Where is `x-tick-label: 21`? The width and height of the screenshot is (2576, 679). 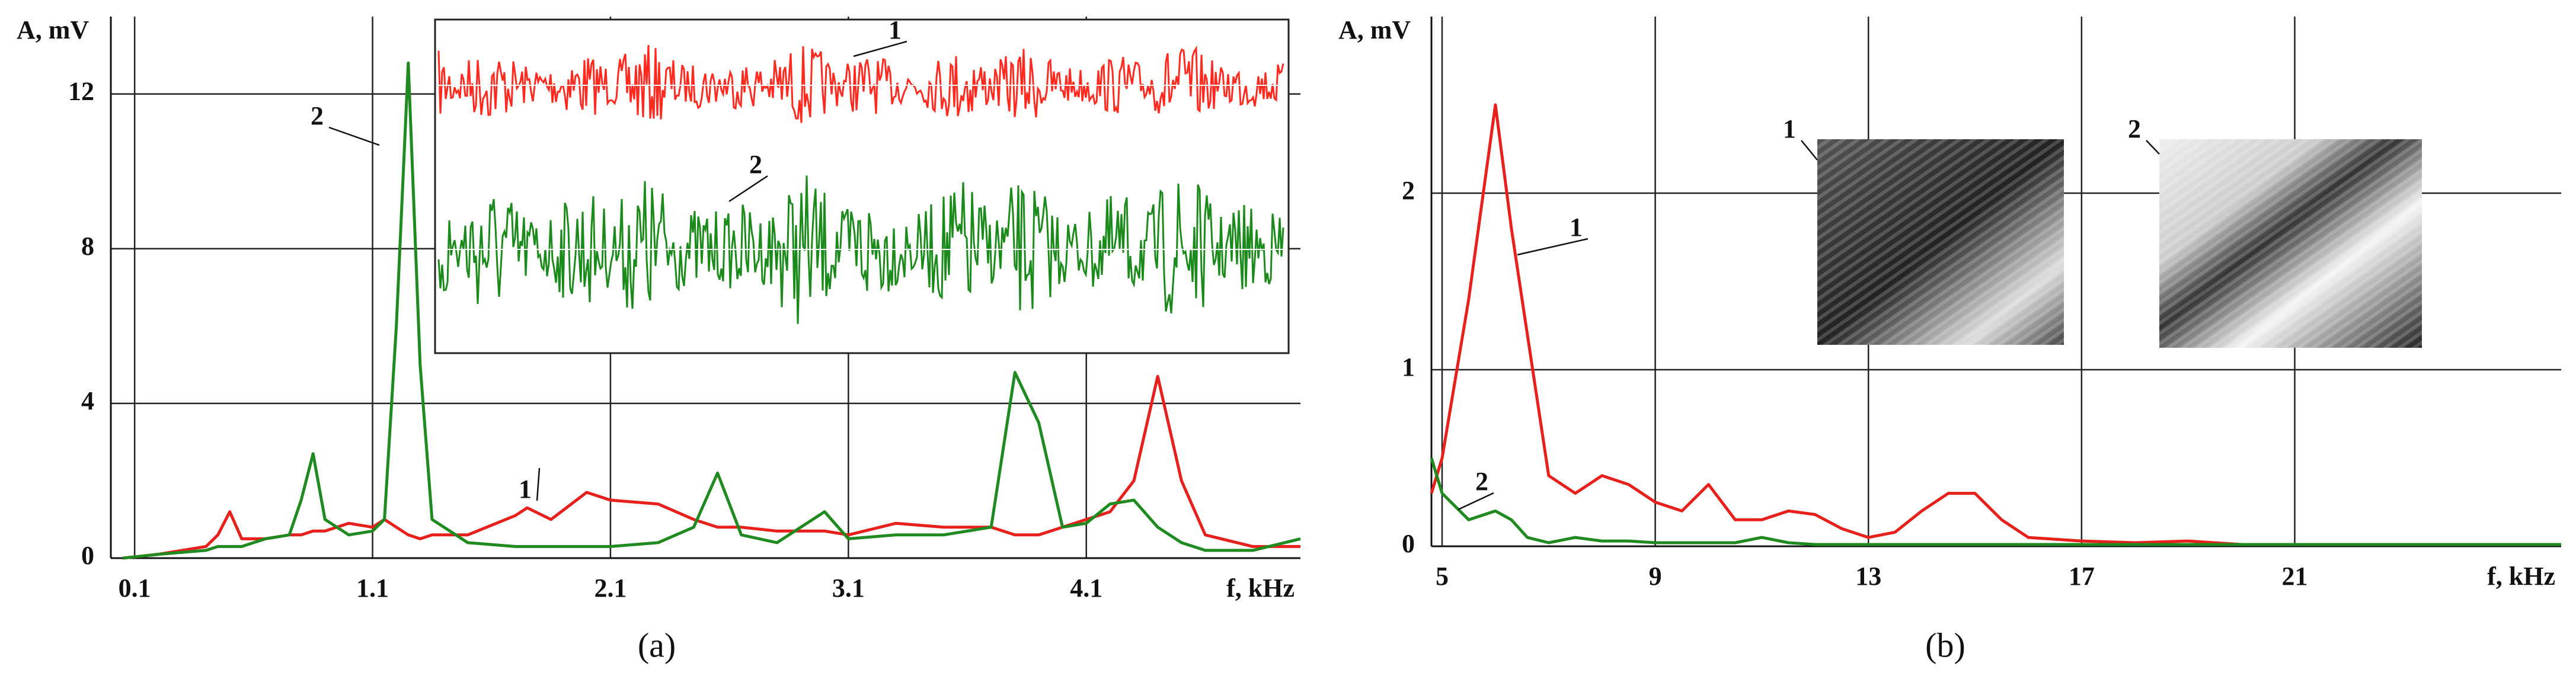 x-tick-label: 21 is located at coordinates (2294, 576).